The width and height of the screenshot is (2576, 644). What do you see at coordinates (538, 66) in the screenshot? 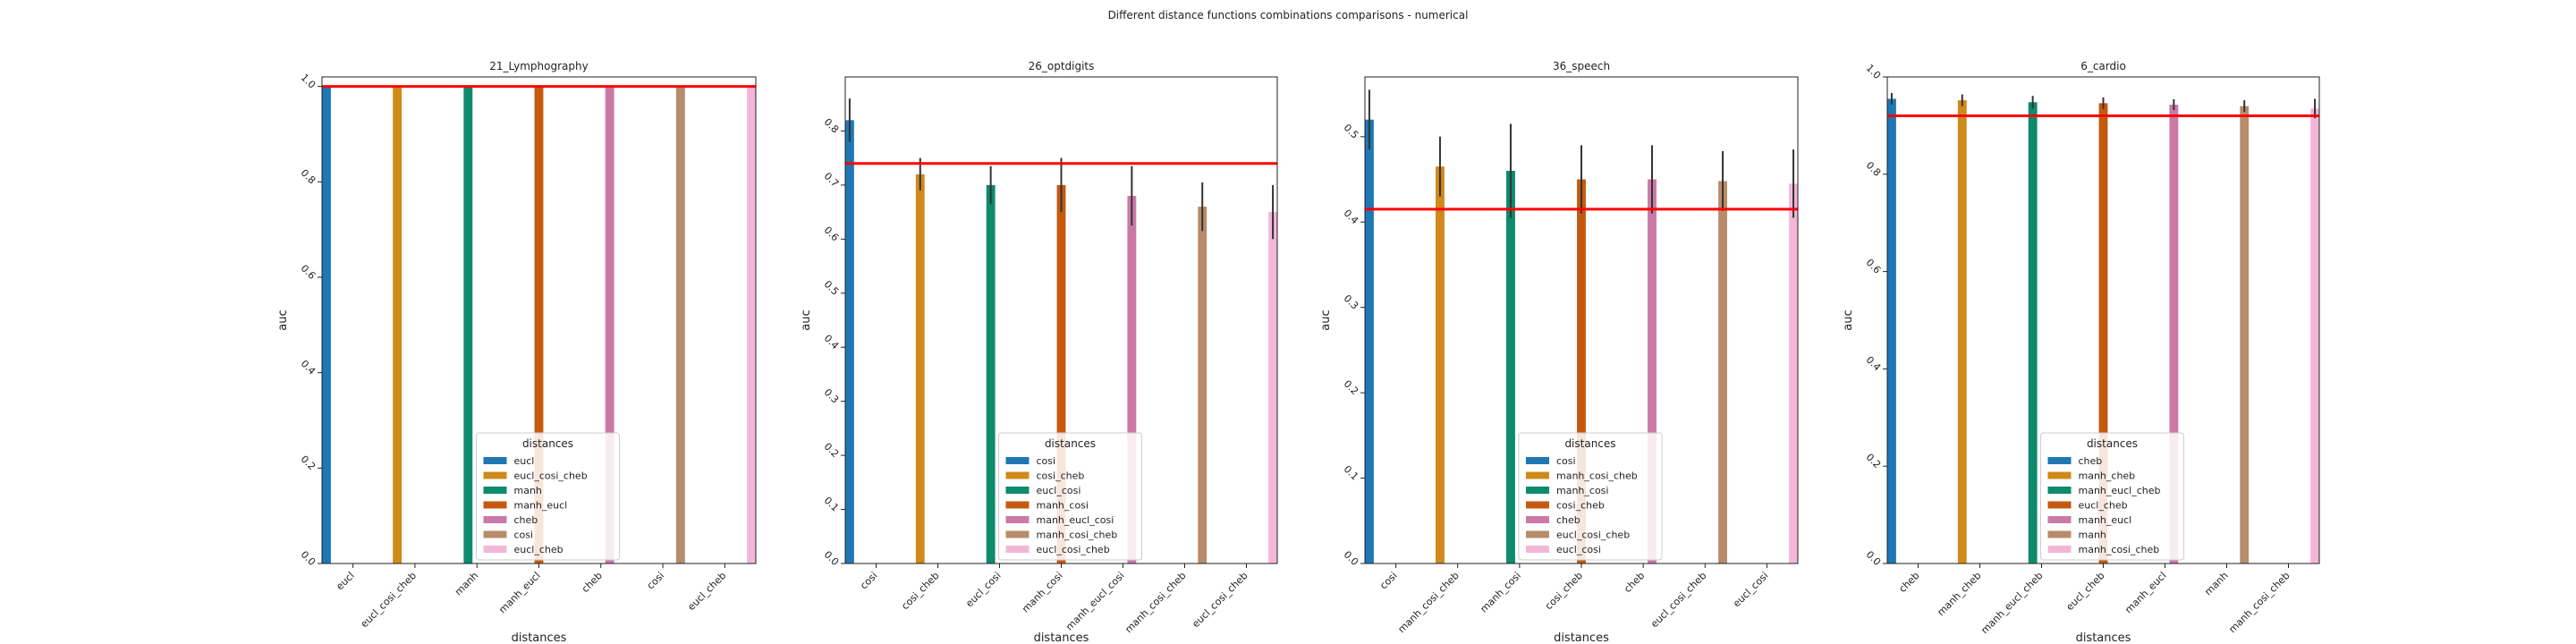
I see `chart-title: 21_Lymphography` at bounding box center [538, 66].